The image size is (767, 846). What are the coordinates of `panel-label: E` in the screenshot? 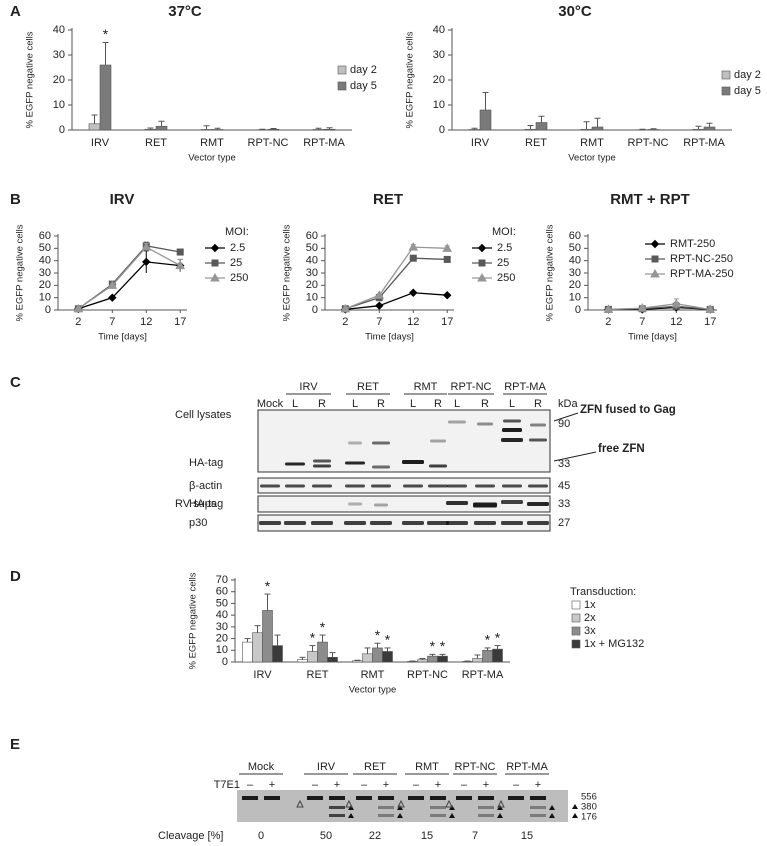 It's located at (15, 744).